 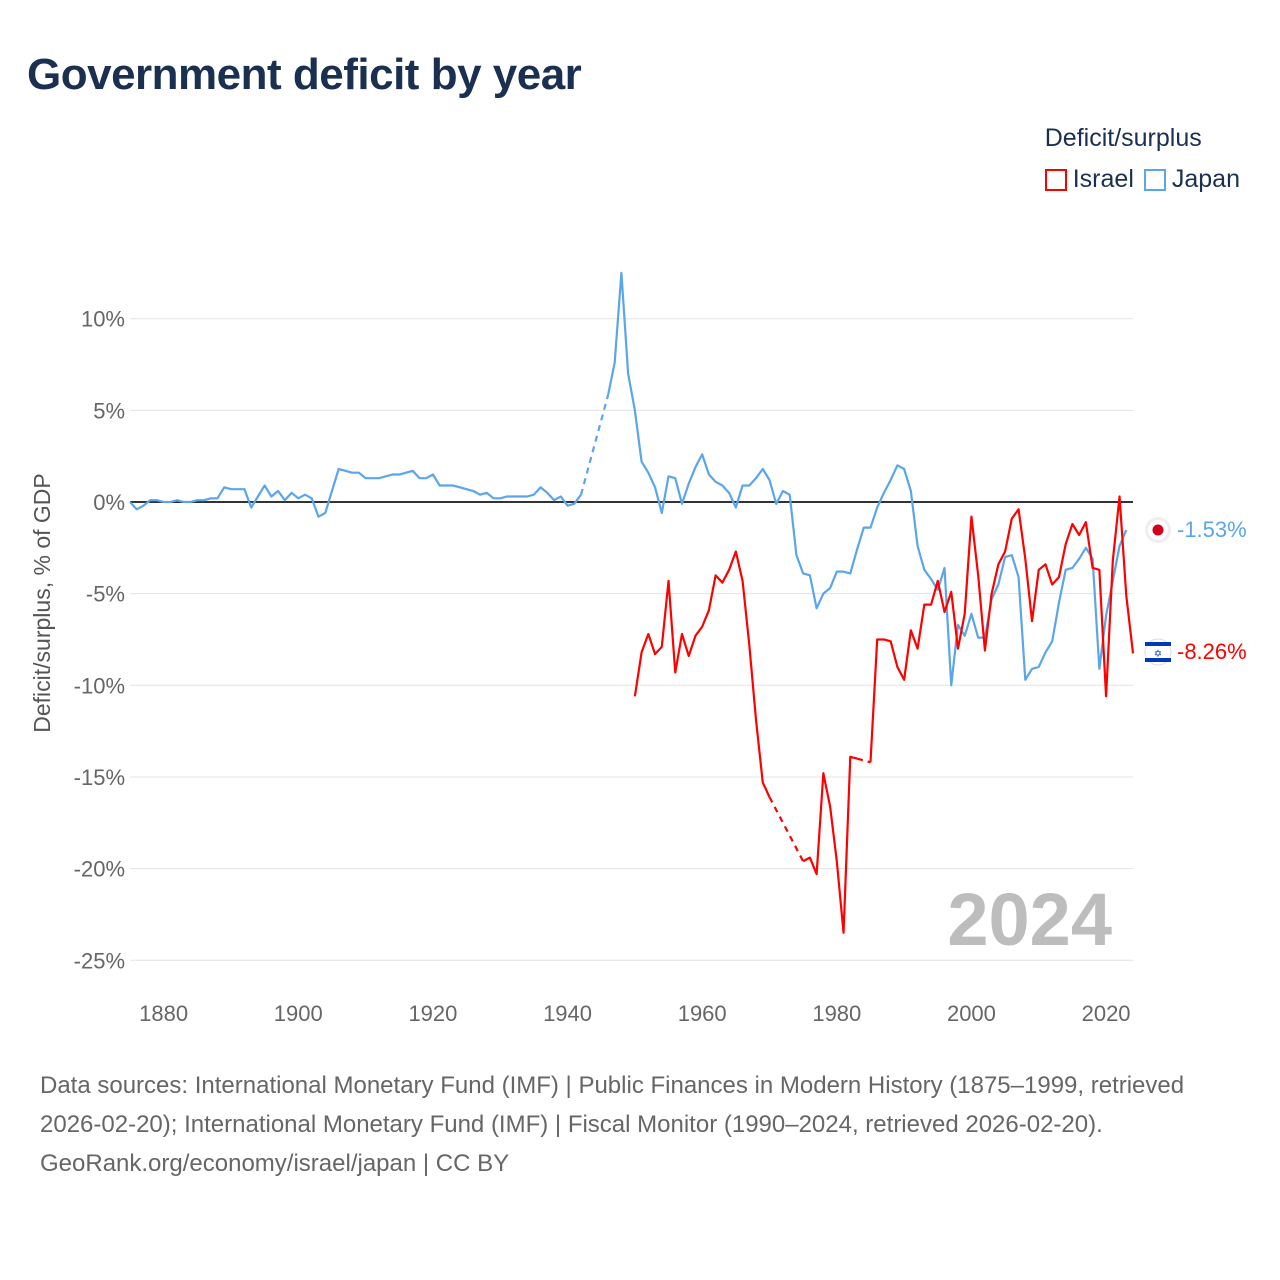 What do you see at coordinates (99, 777) in the screenshot?
I see `y-tick-label: -15%` at bounding box center [99, 777].